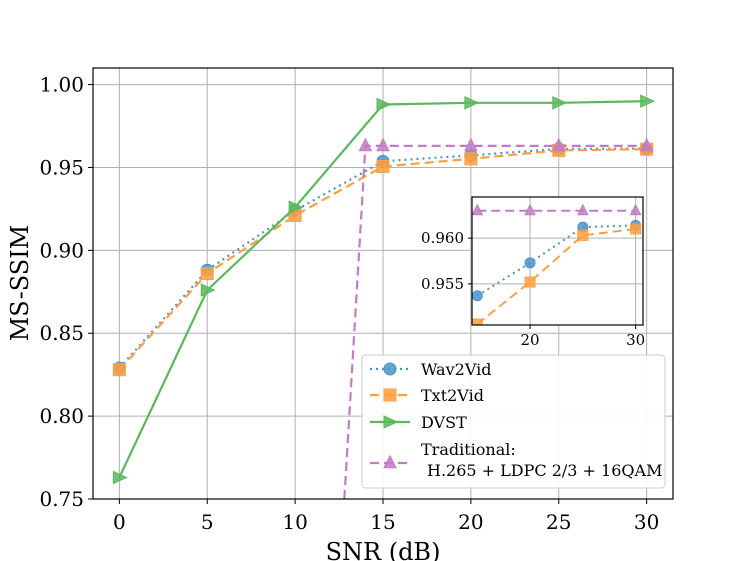 This screenshot has width=747, height=561. What do you see at coordinates (207, 522) in the screenshot?
I see `x-tick-label: 5` at bounding box center [207, 522].